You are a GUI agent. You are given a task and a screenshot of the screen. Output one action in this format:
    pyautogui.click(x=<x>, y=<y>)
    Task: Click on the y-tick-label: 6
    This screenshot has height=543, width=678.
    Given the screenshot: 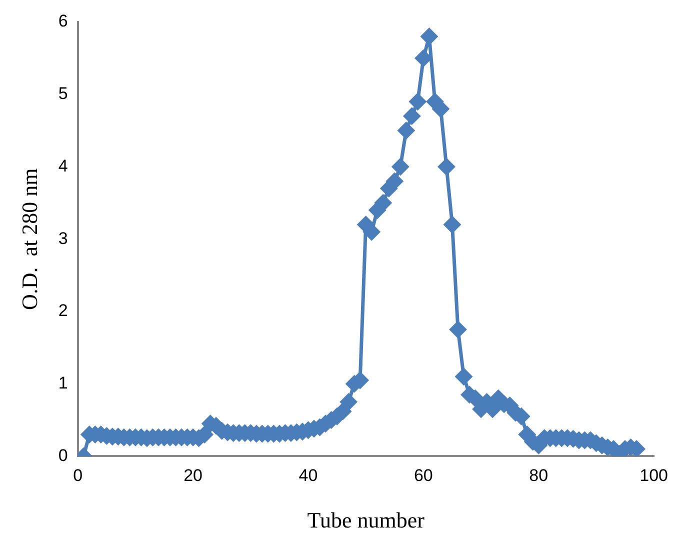 What is the action you would take?
    pyautogui.click(x=63, y=21)
    